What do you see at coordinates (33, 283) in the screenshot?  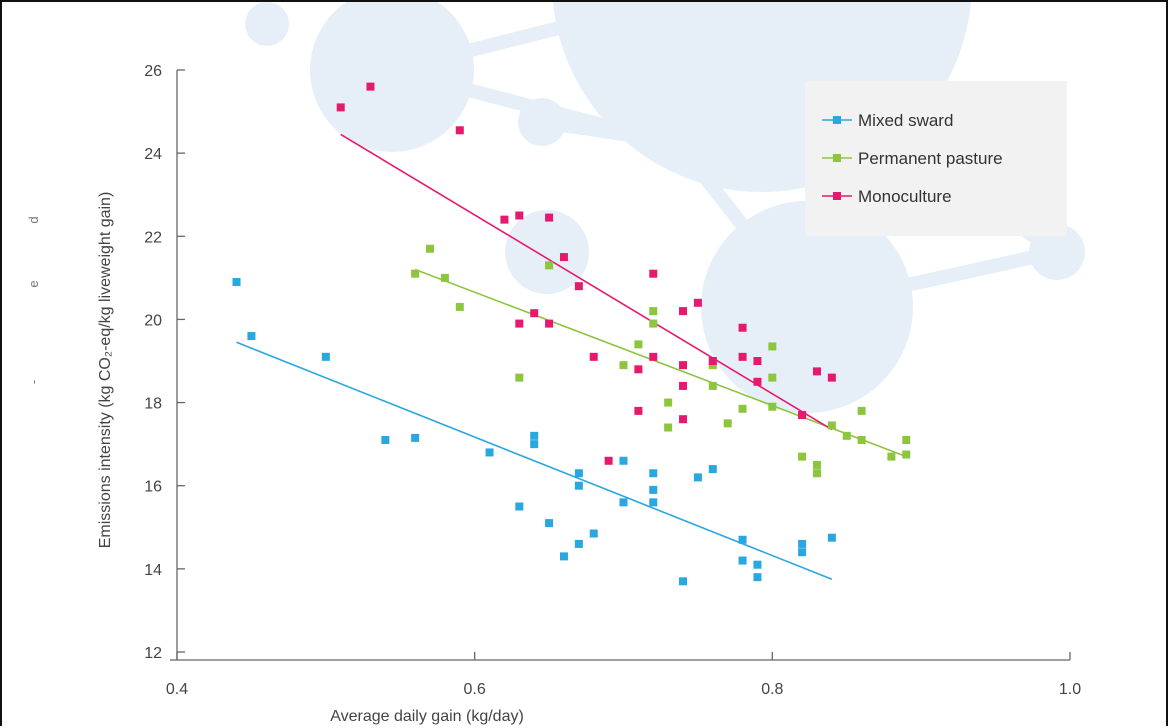 I see `stray-mark-2: e` at bounding box center [33, 283].